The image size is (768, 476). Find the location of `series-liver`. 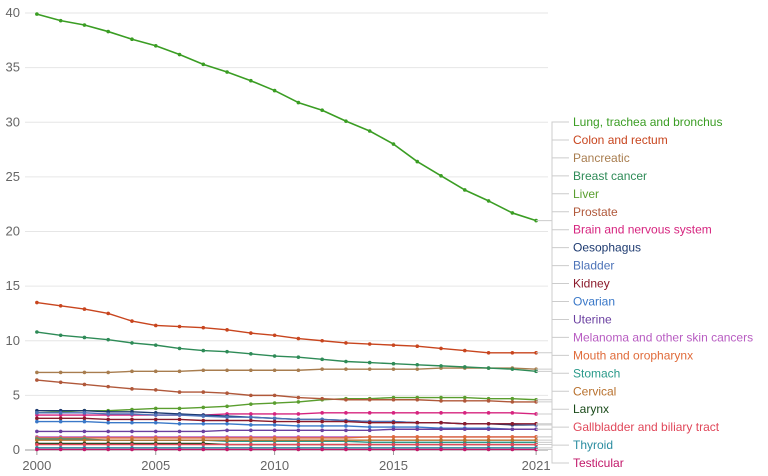

series-liver is located at coordinates (286, 405).